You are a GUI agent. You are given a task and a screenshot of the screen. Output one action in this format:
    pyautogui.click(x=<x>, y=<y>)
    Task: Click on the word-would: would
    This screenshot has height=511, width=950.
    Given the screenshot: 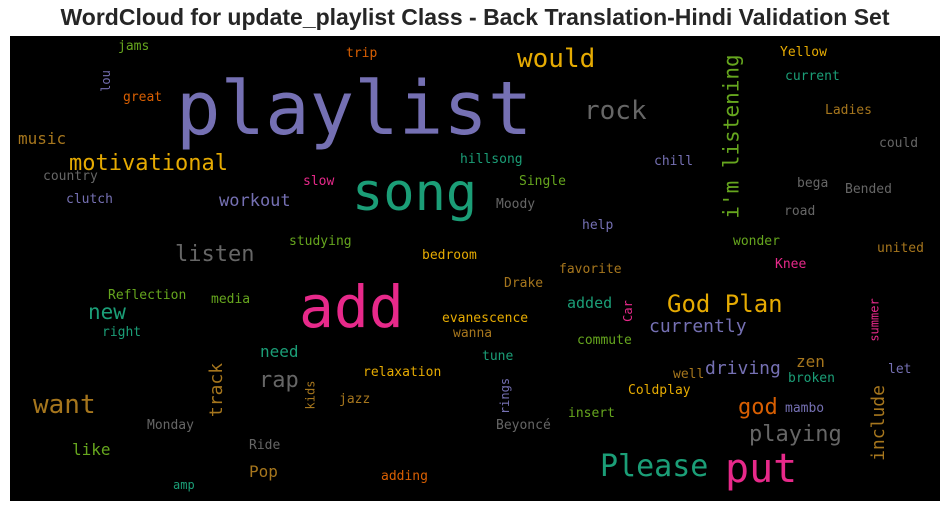 What is the action you would take?
    pyautogui.click(x=556, y=59)
    